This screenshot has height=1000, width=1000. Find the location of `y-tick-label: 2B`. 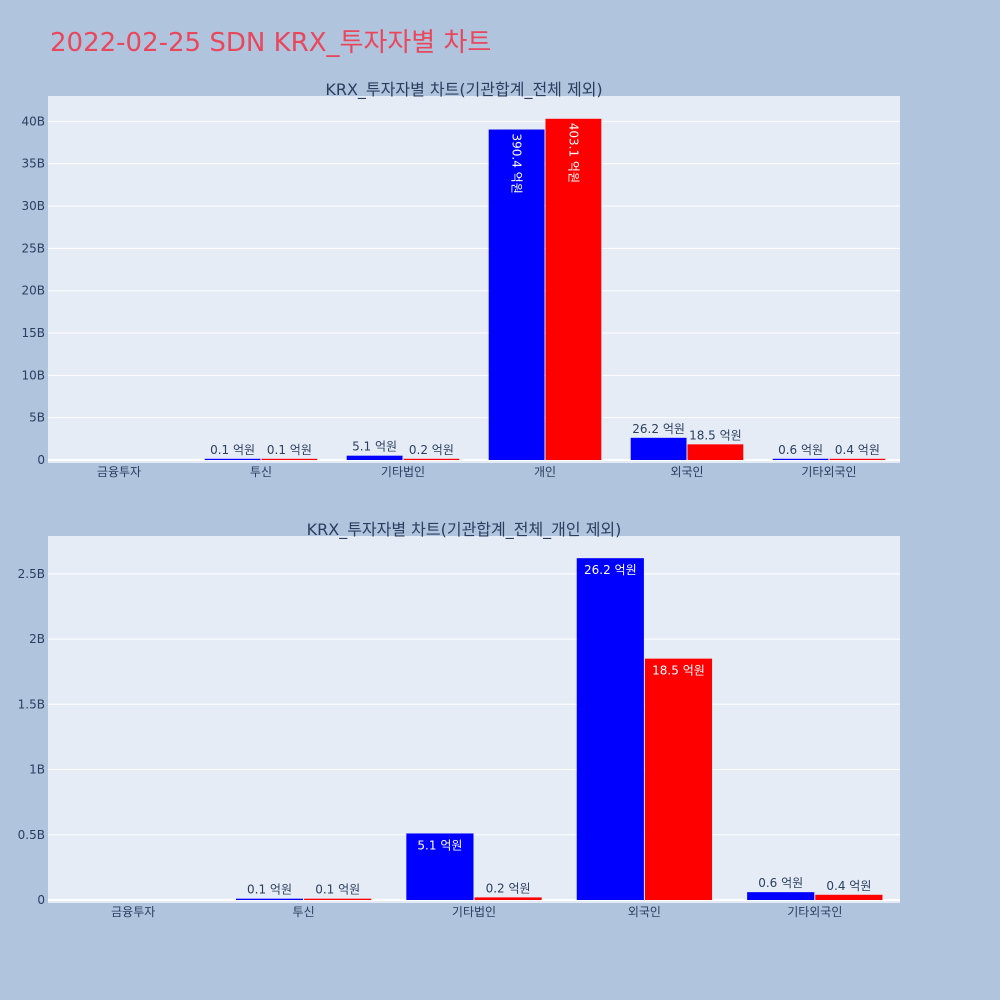

y-tick-label: 2B is located at coordinates (37, 639).